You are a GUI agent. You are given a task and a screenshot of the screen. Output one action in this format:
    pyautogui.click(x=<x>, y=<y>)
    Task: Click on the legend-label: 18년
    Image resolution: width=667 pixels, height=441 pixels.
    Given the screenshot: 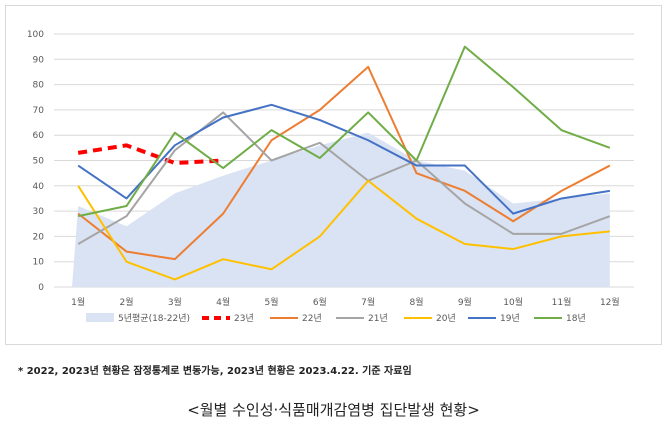 What is the action you would take?
    pyautogui.click(x=576, y=318)
    